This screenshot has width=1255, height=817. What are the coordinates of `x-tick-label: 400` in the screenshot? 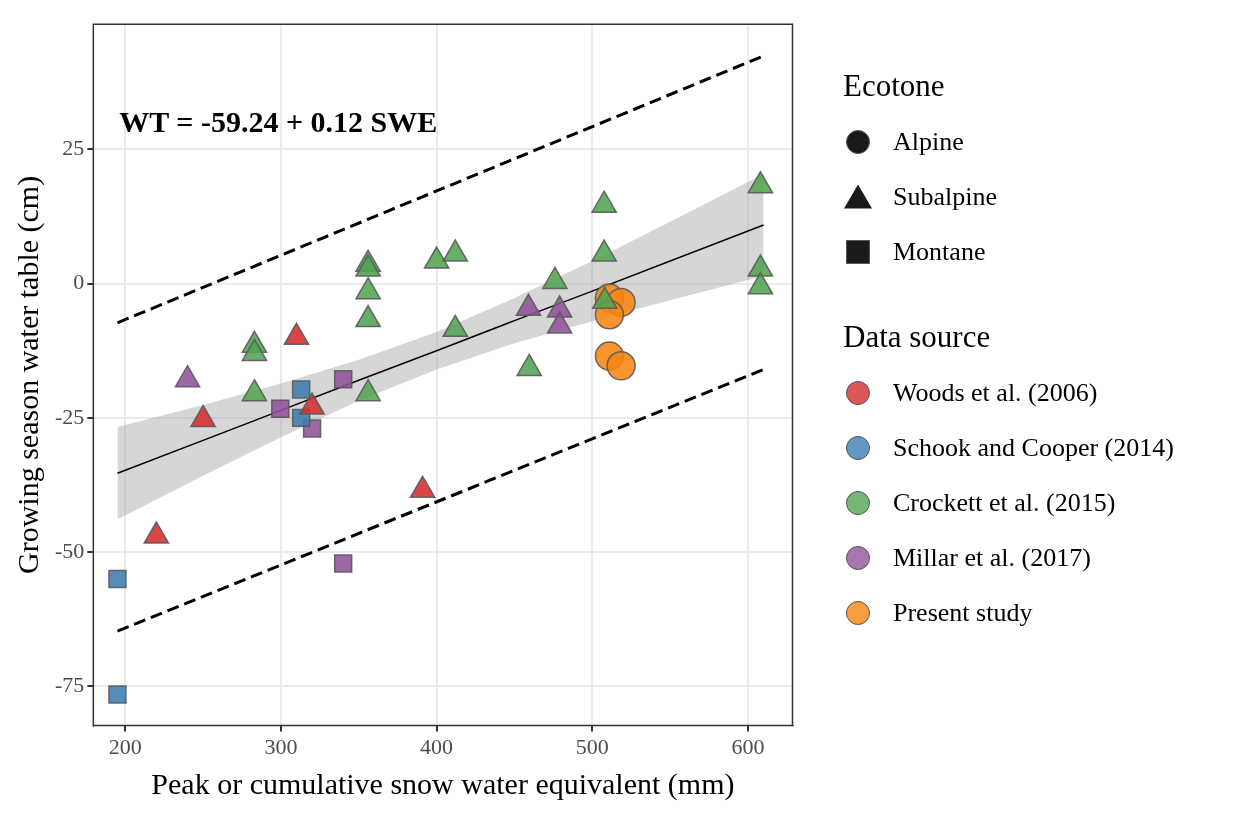 It's located at (437, 746).